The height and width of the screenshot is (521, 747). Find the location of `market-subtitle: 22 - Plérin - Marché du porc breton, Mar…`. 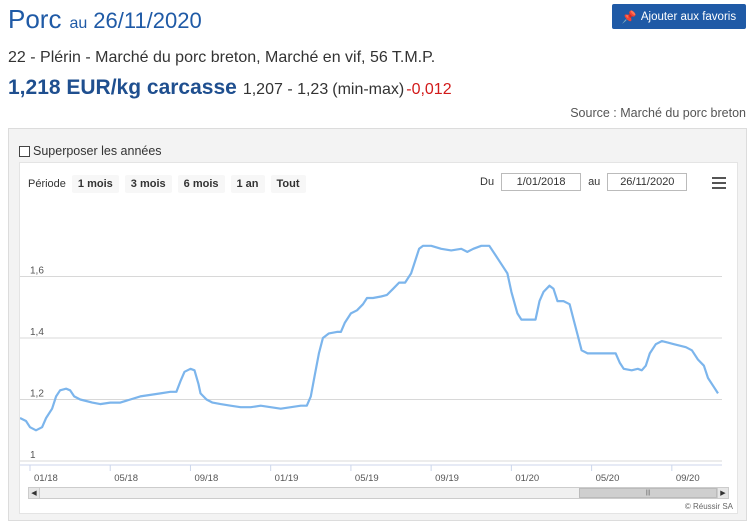

market-subtitle: 22 - Plérin - Marché du porc breton, Mar… is located at coordinates (222, 57).